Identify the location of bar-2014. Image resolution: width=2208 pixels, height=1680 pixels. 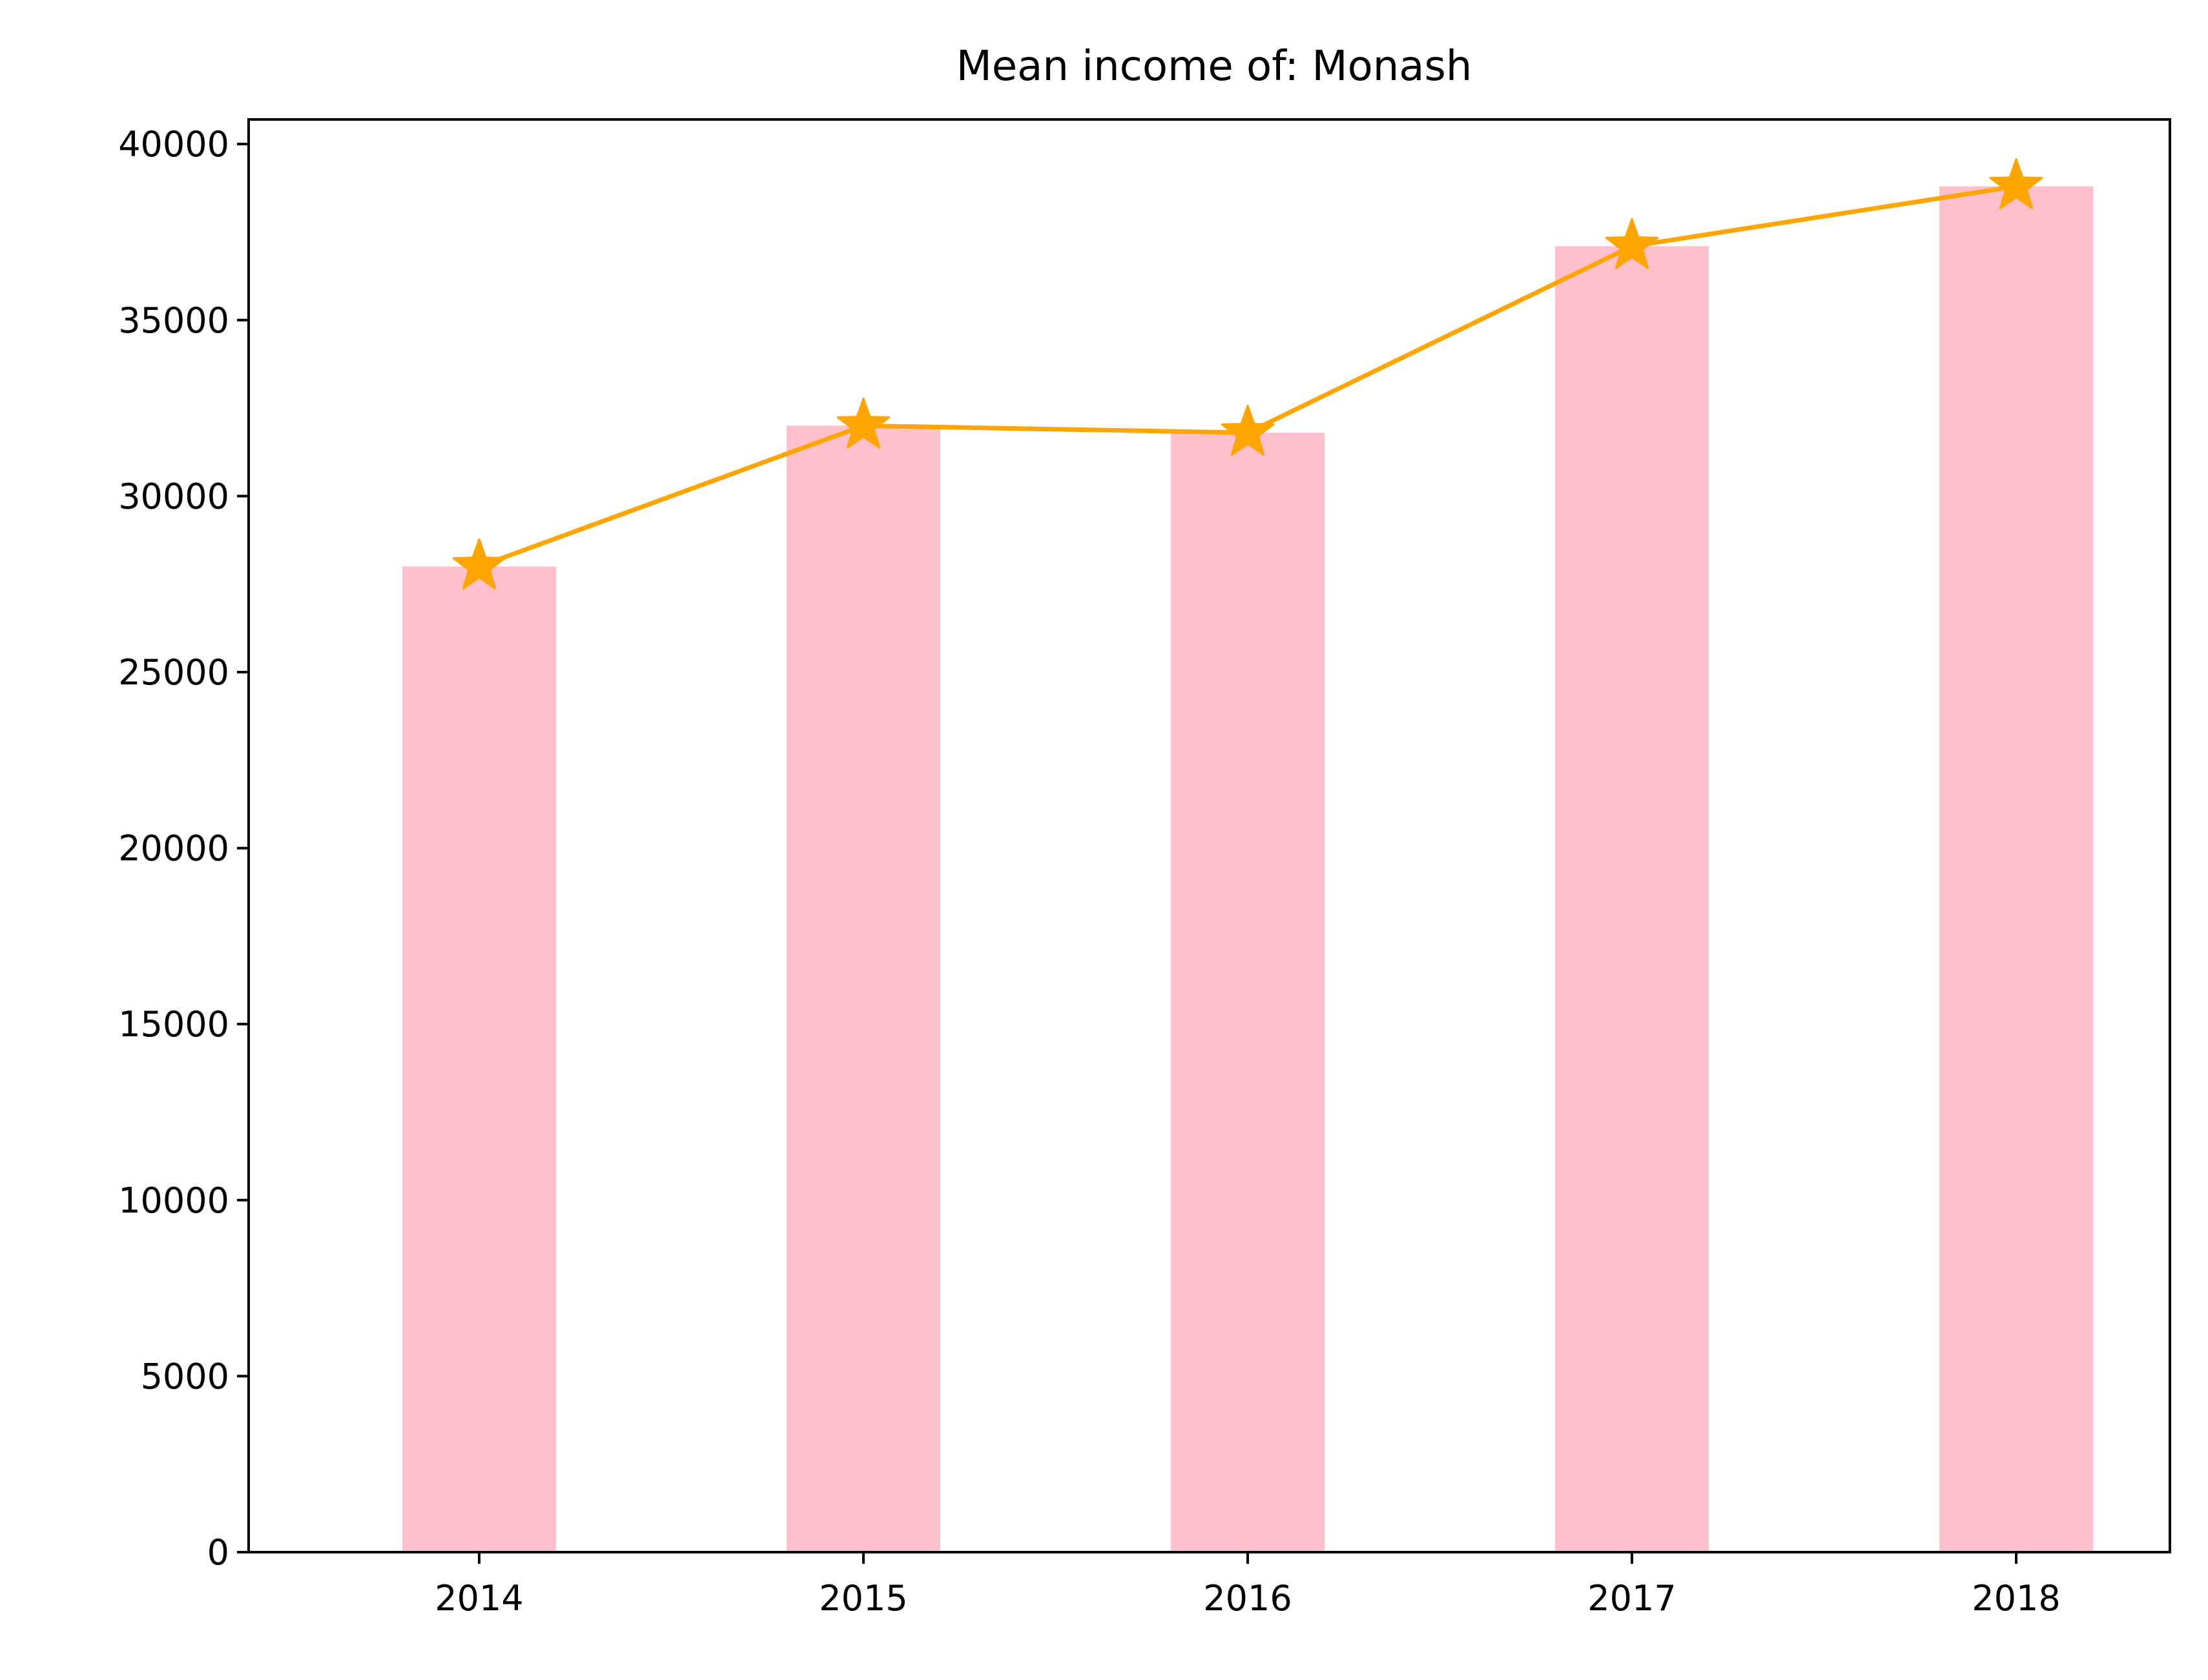
(479, 1059).